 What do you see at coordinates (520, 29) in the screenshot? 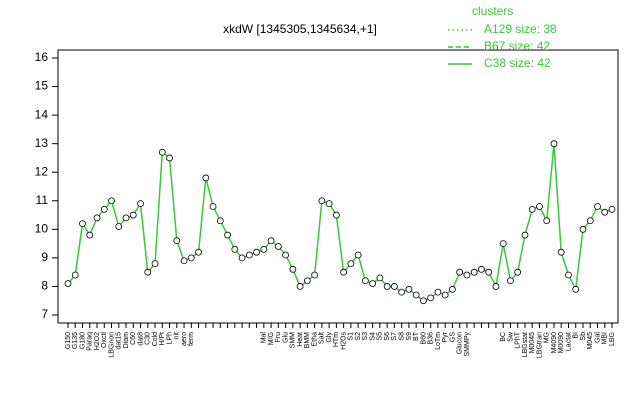
I see `legend-label: A129 size: 38` at bounding box center [520, 29].